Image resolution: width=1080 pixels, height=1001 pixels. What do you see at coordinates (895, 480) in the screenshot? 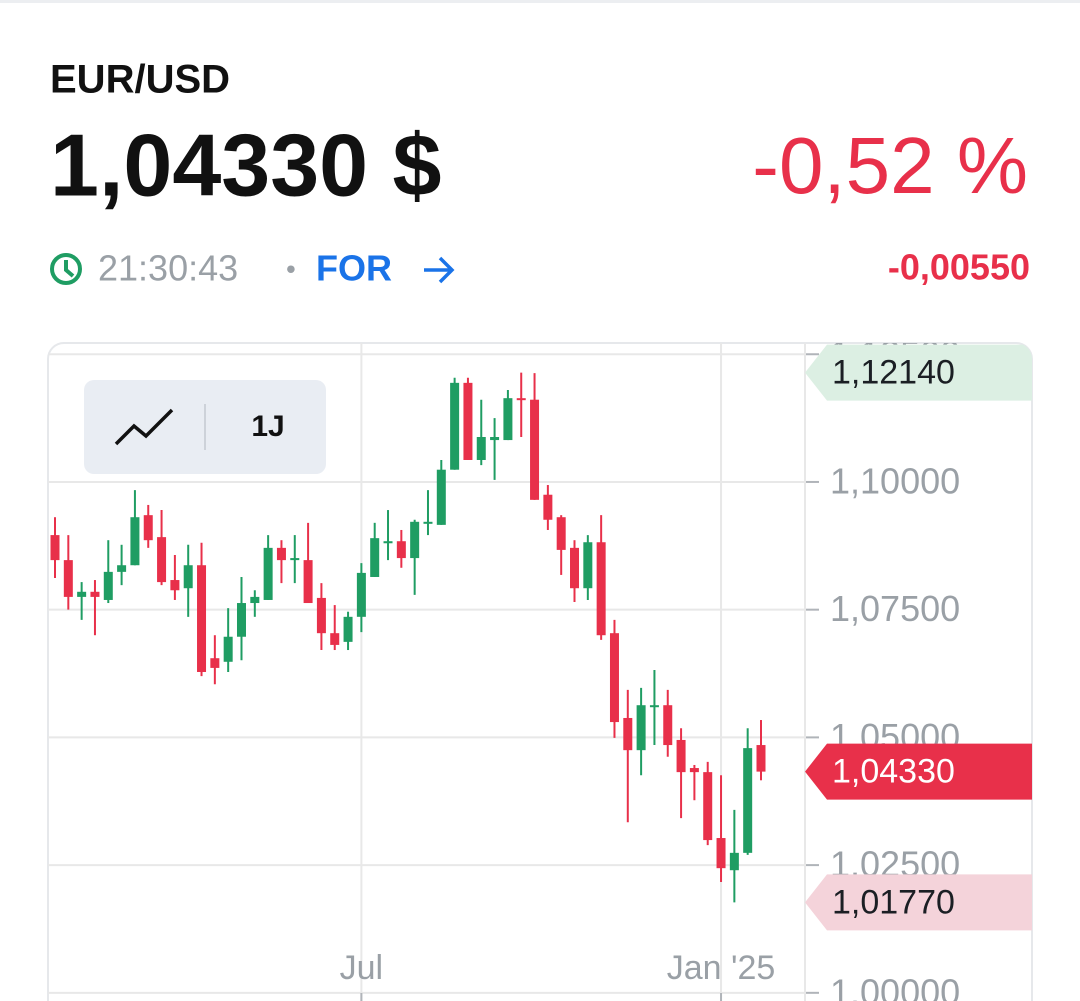
I see `y-tick-label: 1,10000` at bounding box center [895, 480].